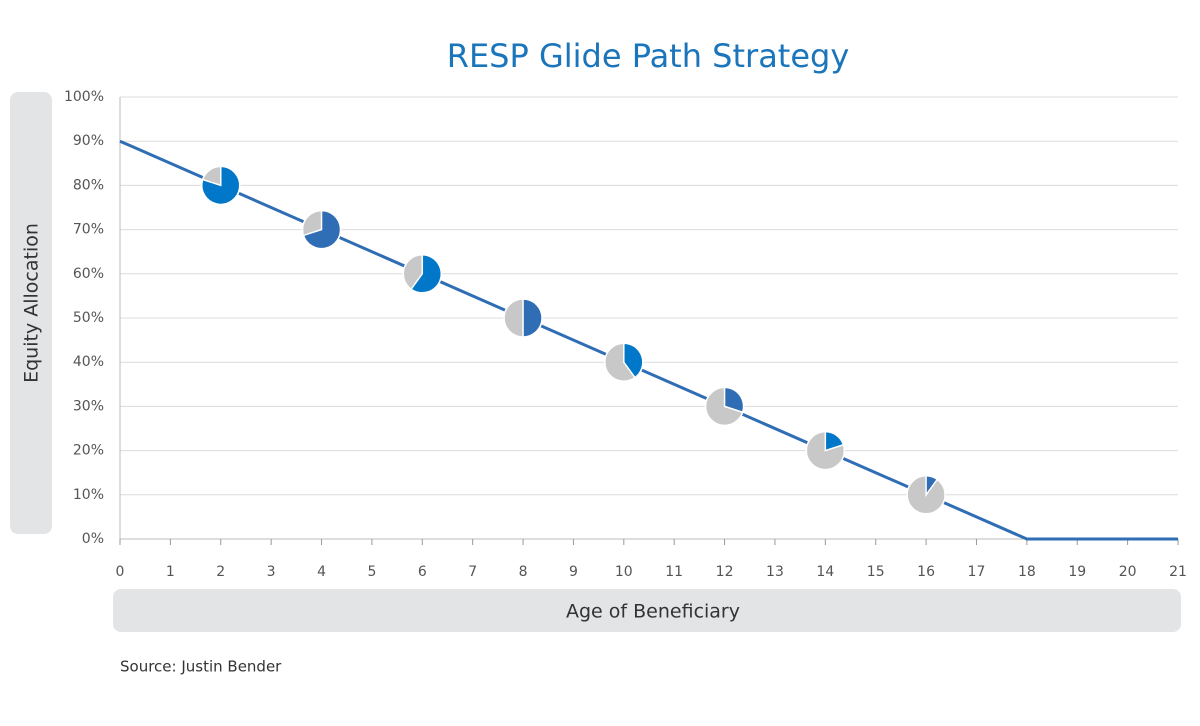 The width and height of the screenshot is (1200, 726). I want to click on y-tick-label: 60%, so click(88, 274).